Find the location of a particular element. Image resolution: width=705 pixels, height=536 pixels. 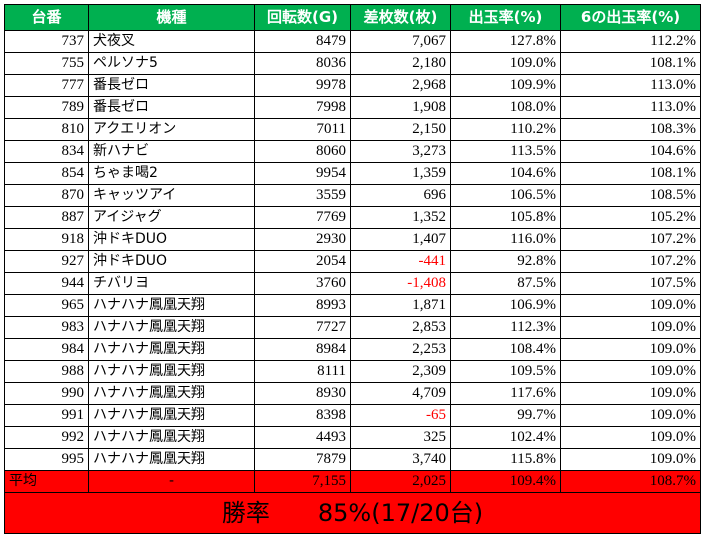

average-rate6: 108.7% is located at coordinates (630, 481).